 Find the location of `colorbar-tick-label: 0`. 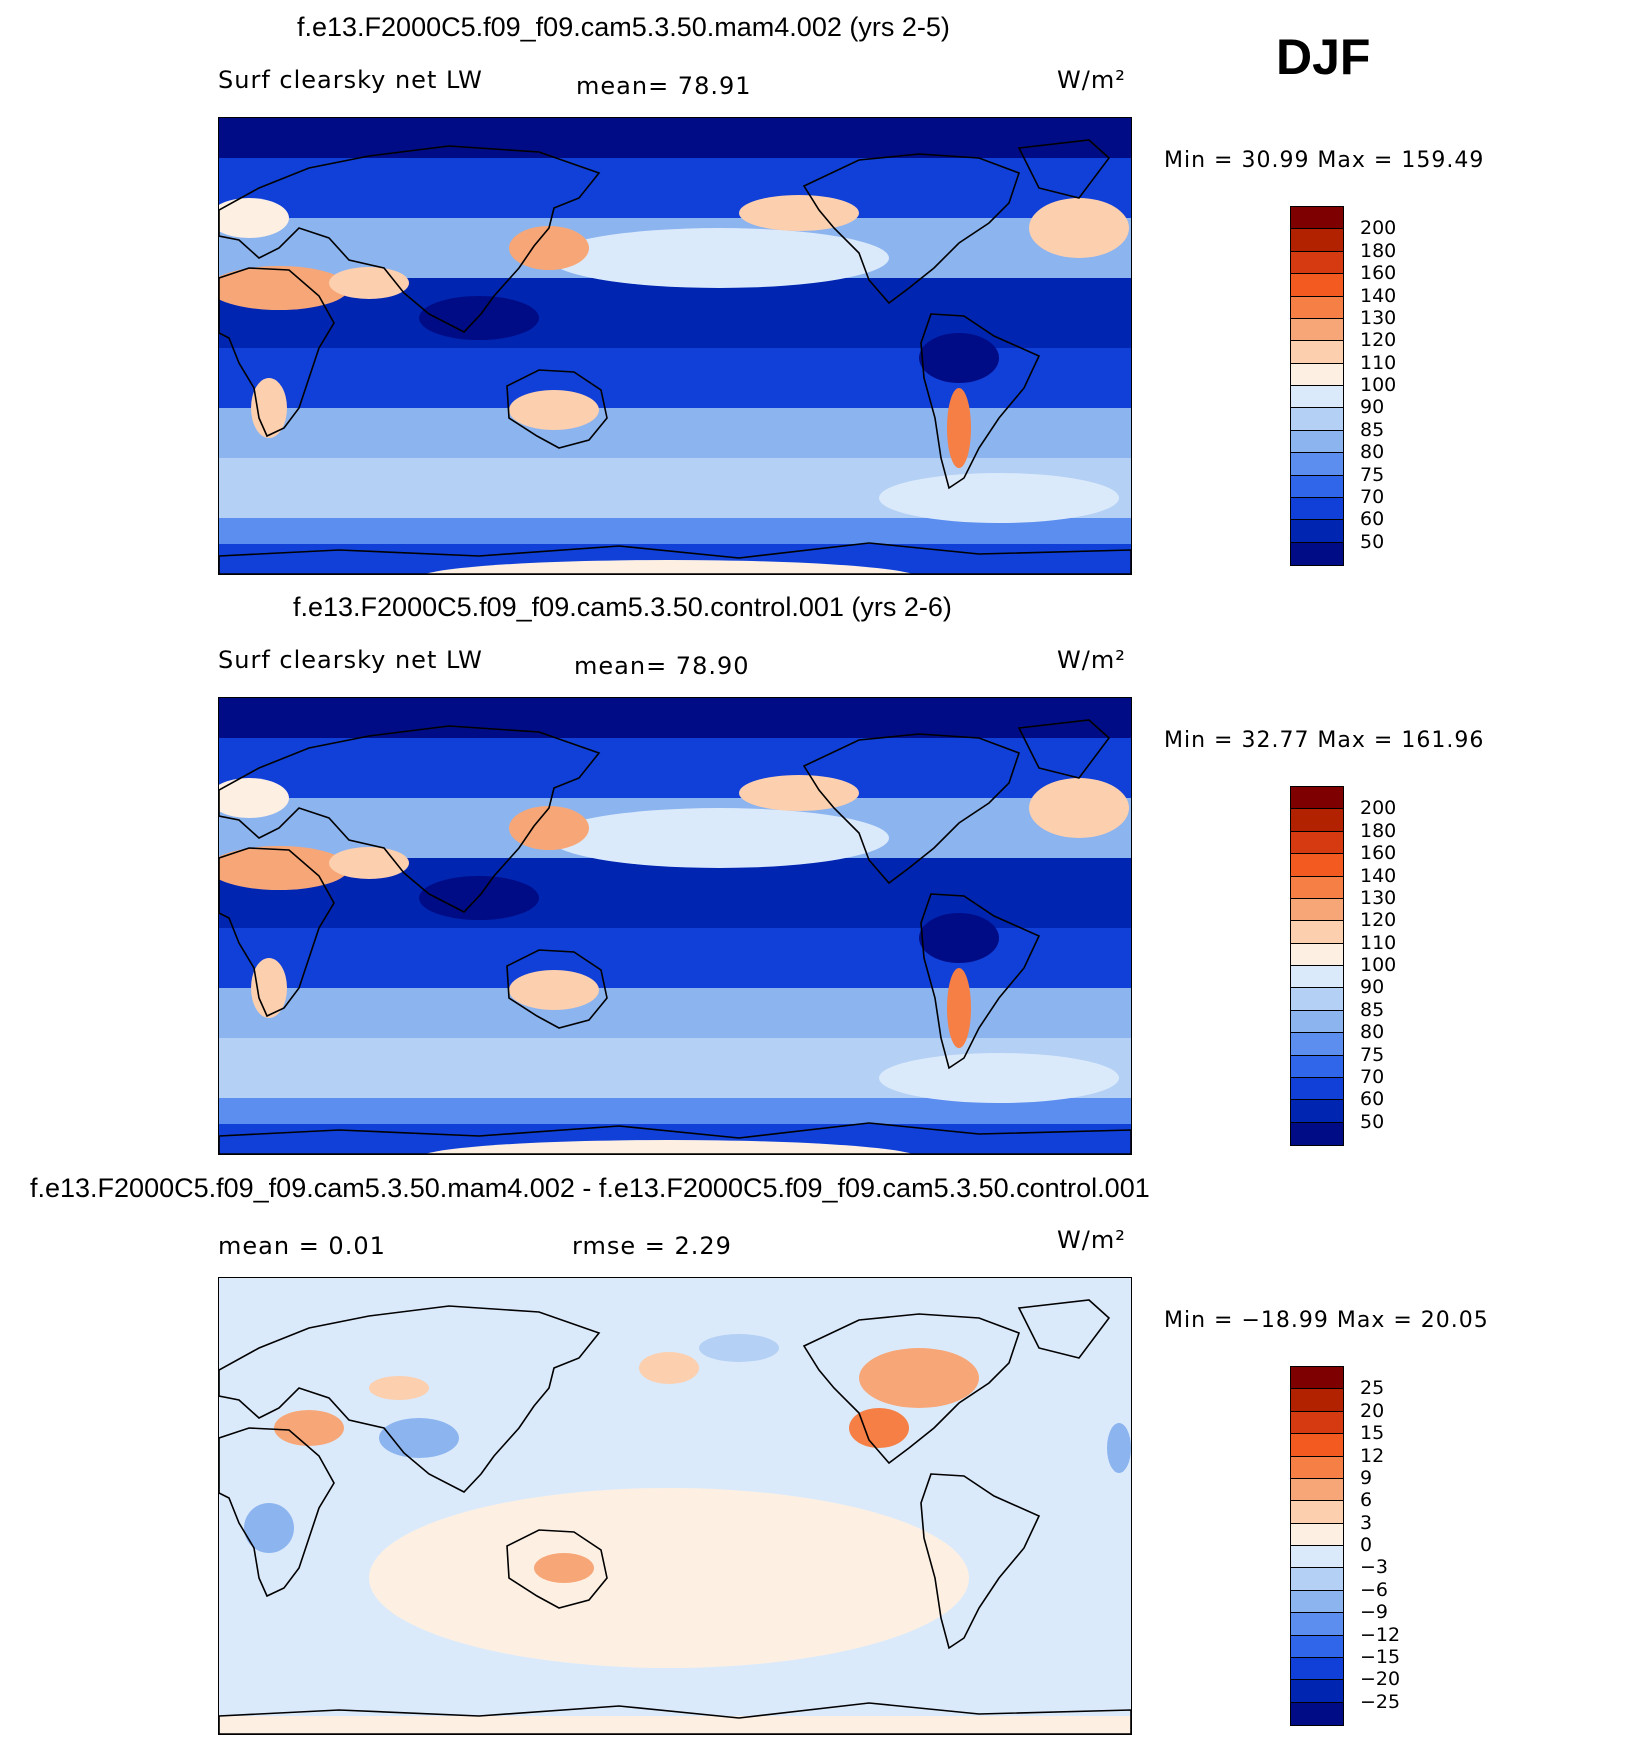

colorbar-tick-label: 0 is located at coordinates (1366, 1545).